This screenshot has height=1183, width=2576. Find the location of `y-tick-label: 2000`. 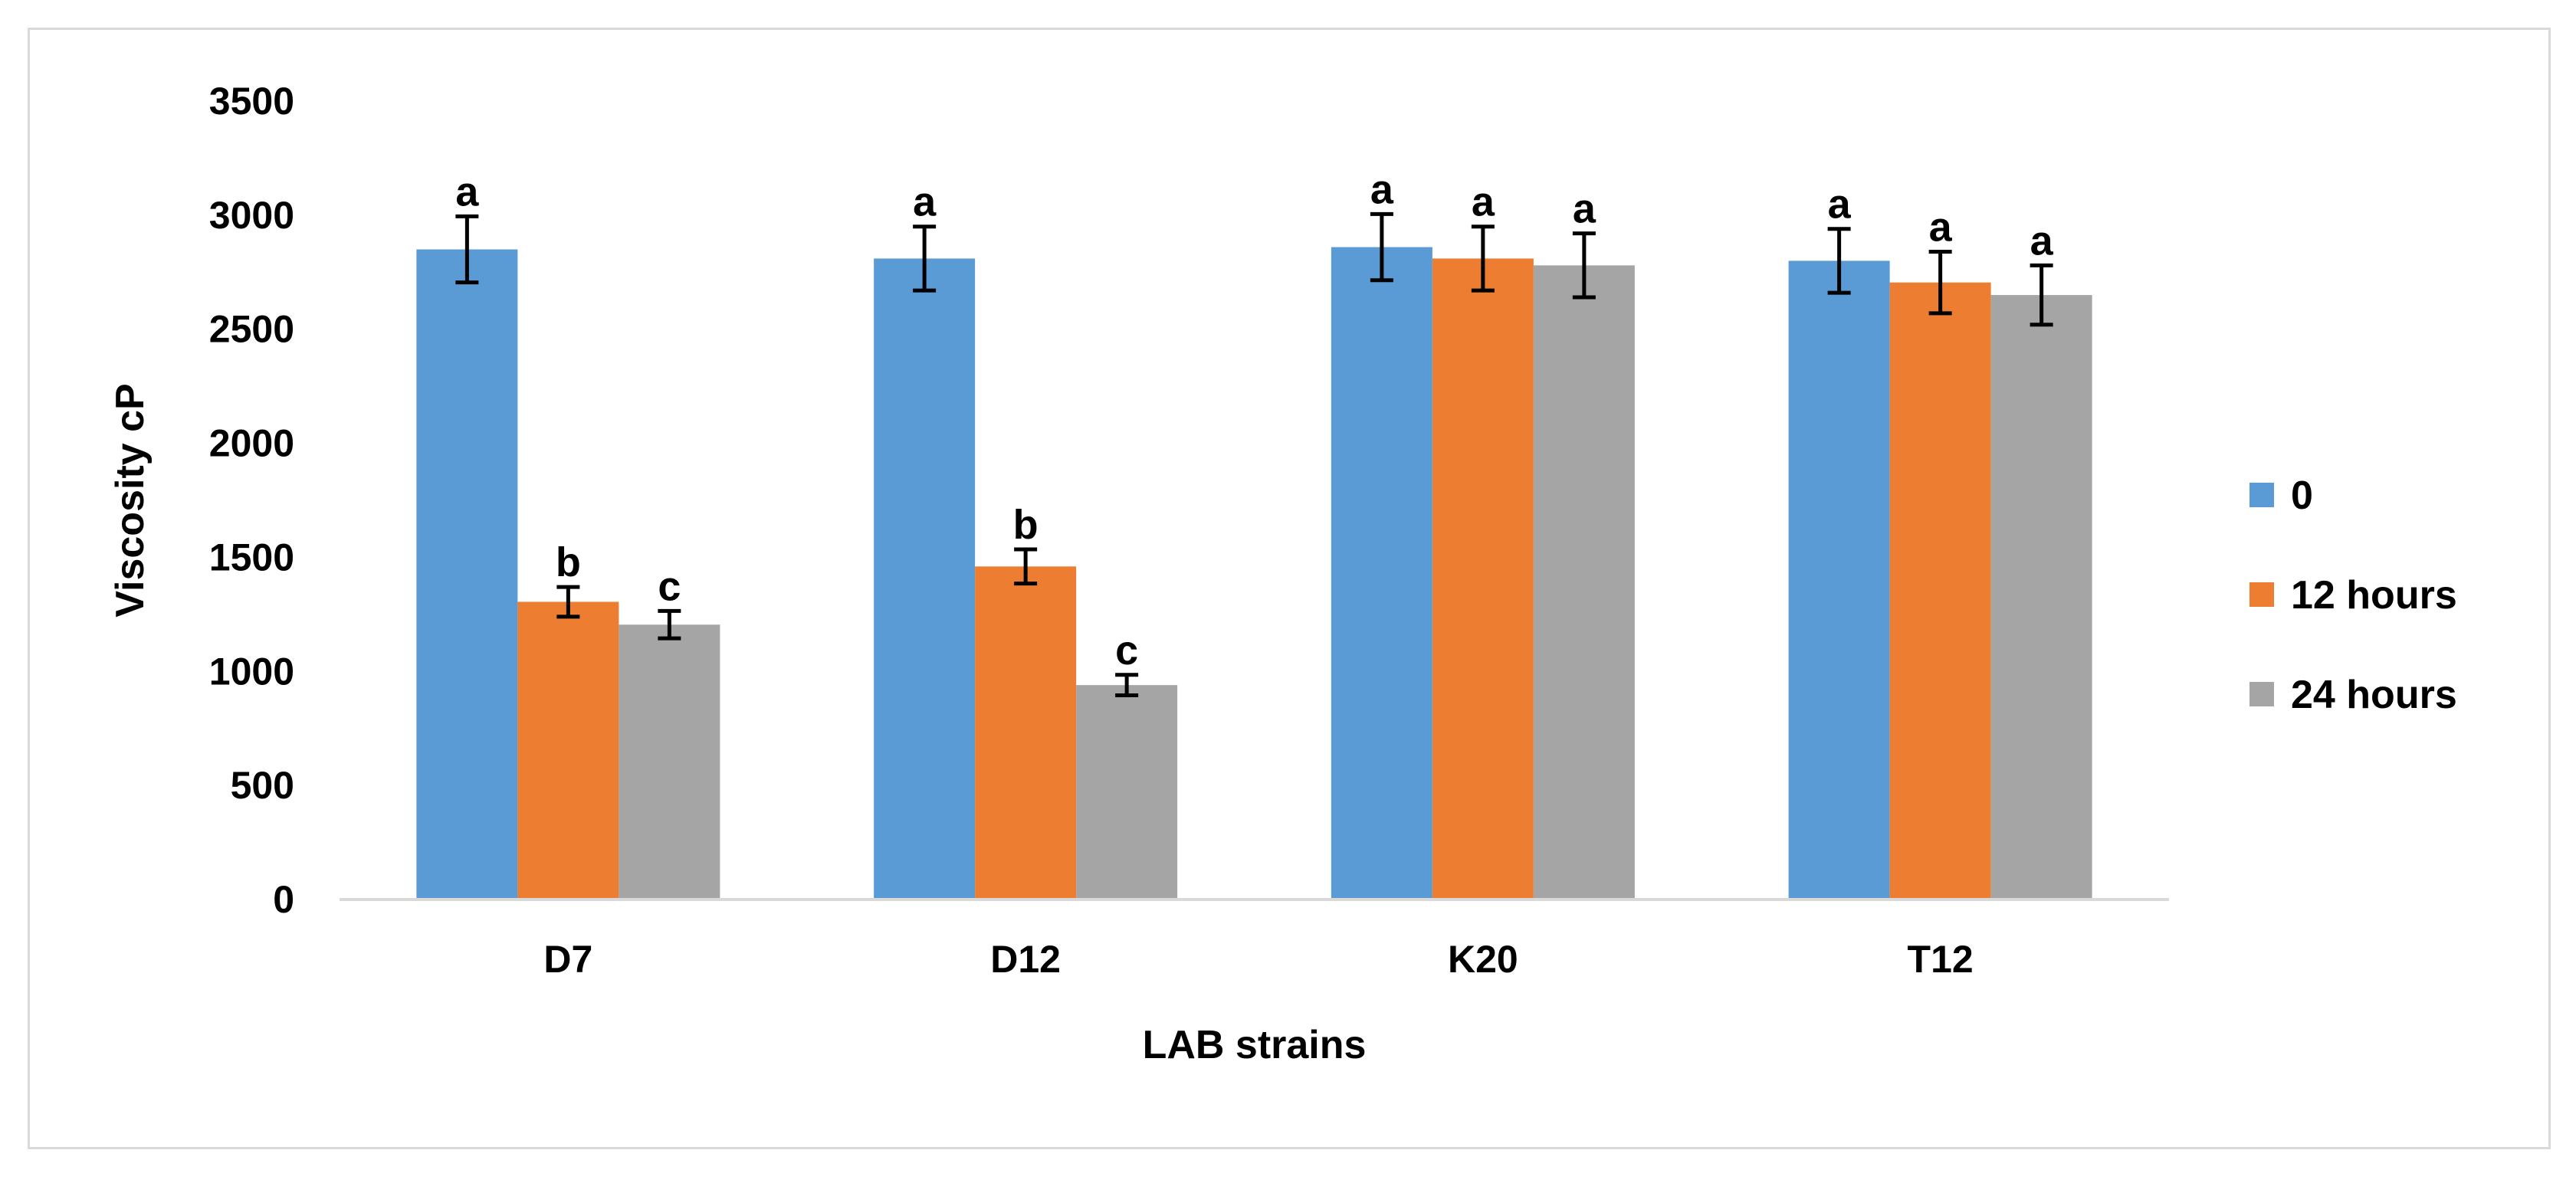

y-tick-label: 2000 is located at coordinates (251, 443).